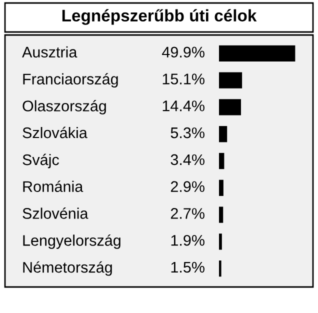 Image resolution: width=318 pixels, height=313 pixels. What do you see at coordinates (64, 107) in the screenshot?
I see `y-tick-label: Olaszország` at bounding box center [64, 107].